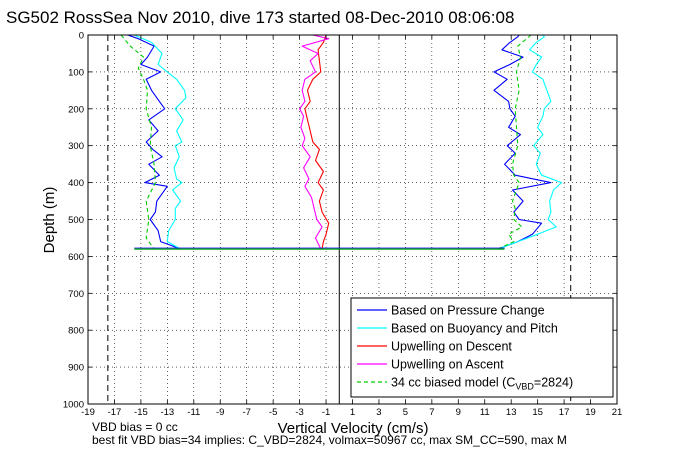 This screenshot has width=681, height=454. What do you see at coordinates (299, 412) in the screenshot?
I see `x-tick-label: -3` at bounding box center [299, 412].